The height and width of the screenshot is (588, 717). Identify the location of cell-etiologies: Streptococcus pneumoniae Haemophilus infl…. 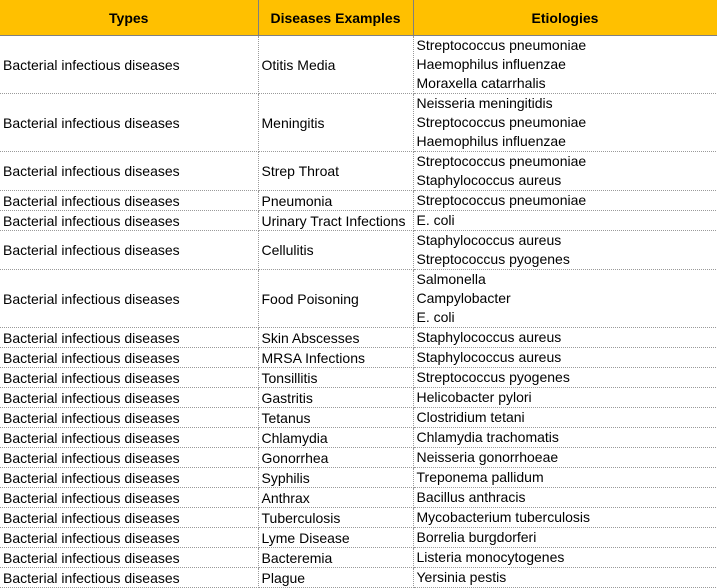
(565, 64).